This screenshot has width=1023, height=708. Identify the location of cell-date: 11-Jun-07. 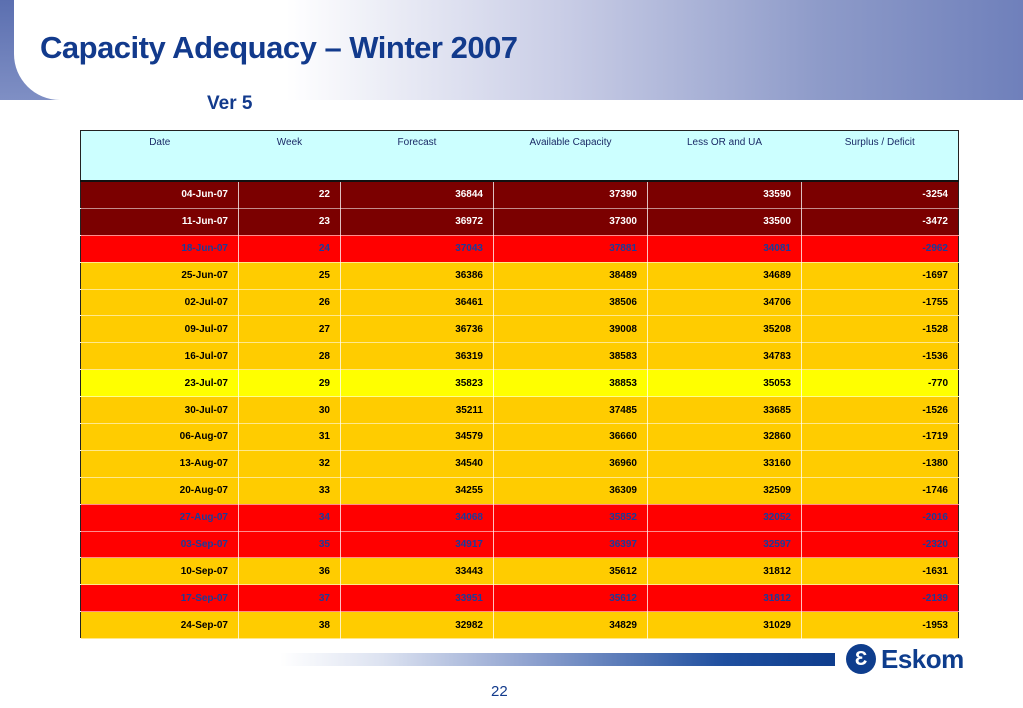
(159, 222).